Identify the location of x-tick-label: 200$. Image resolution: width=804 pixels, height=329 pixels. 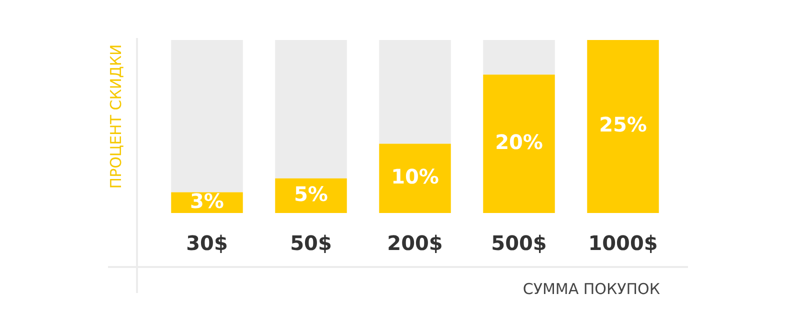
(415, 243).